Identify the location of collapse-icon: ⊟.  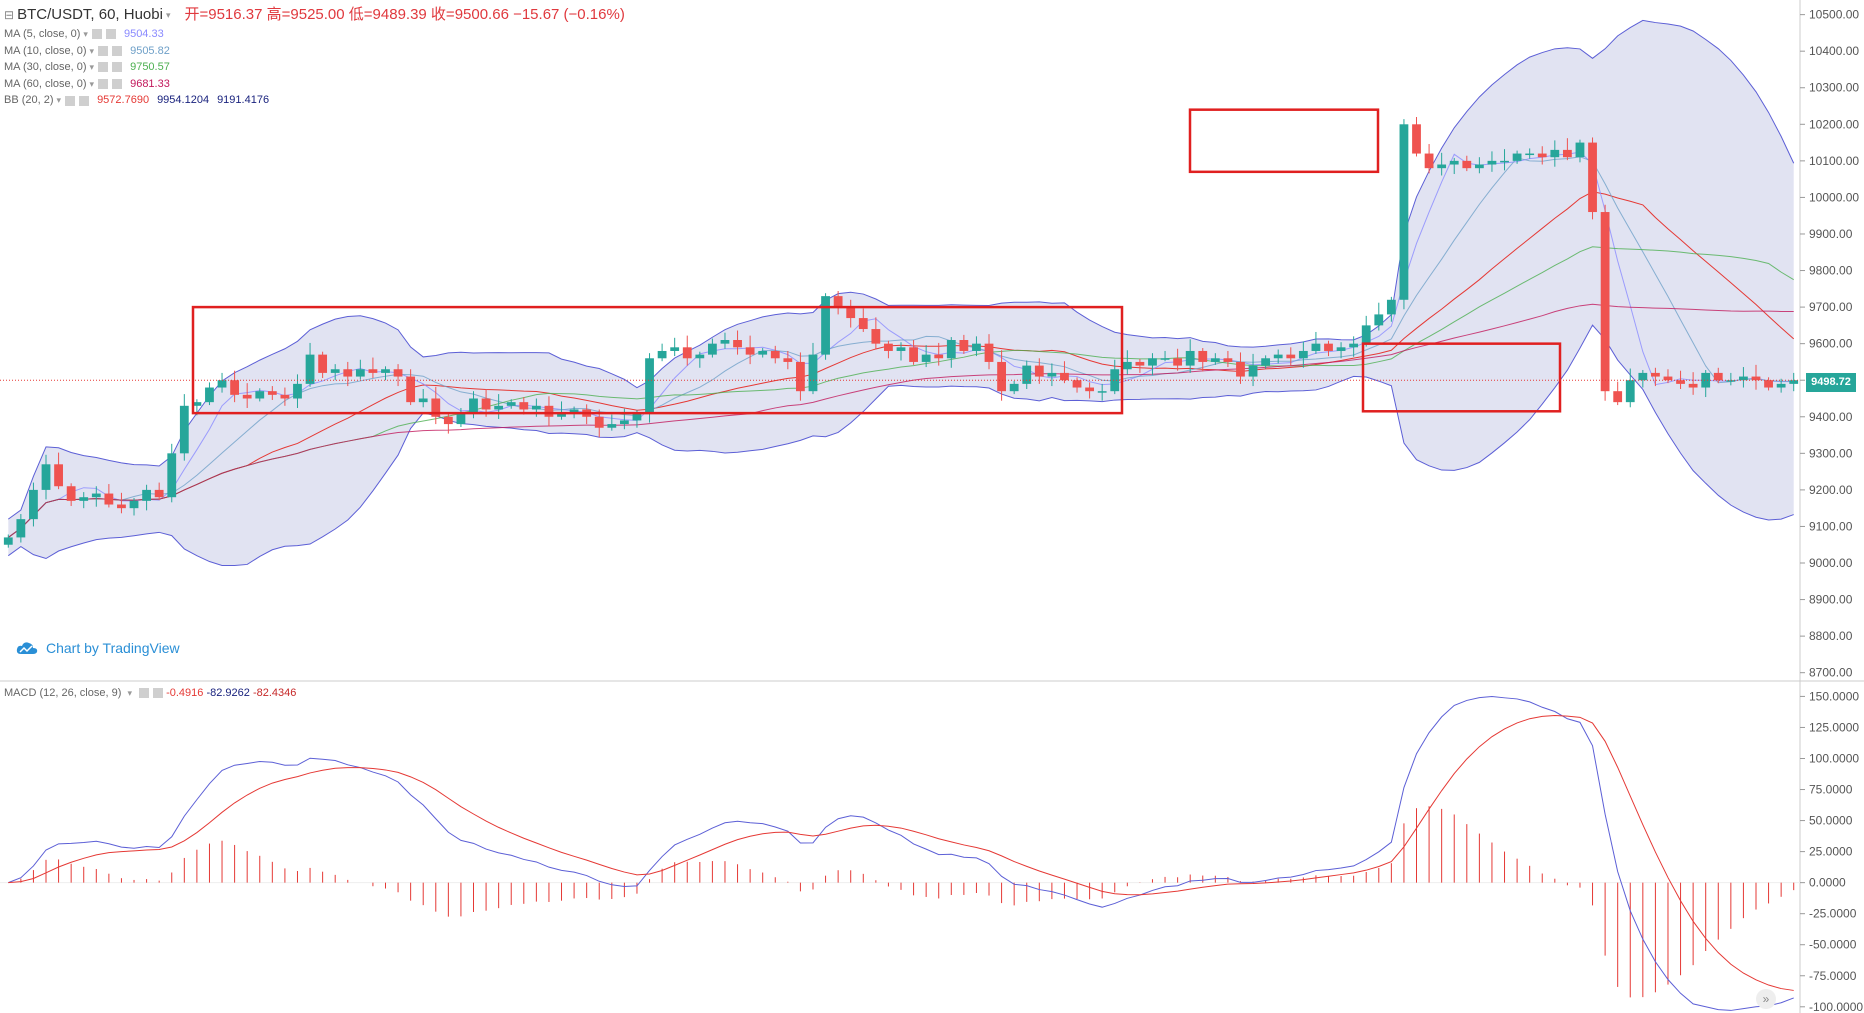
(9, 15).